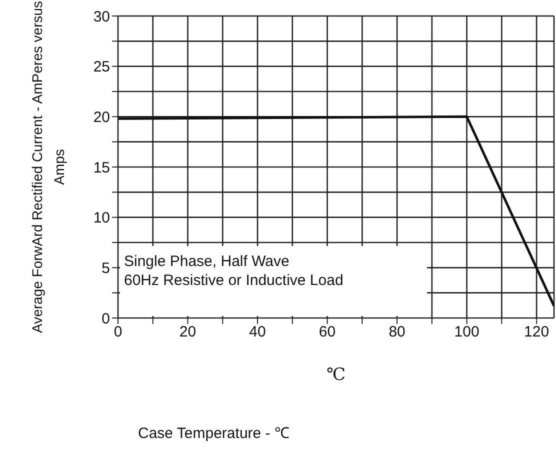  What do you see at coordinates (467, 332) in the screenshot?
I see `x-tick-label: 100` at bounding box center [467, 332].